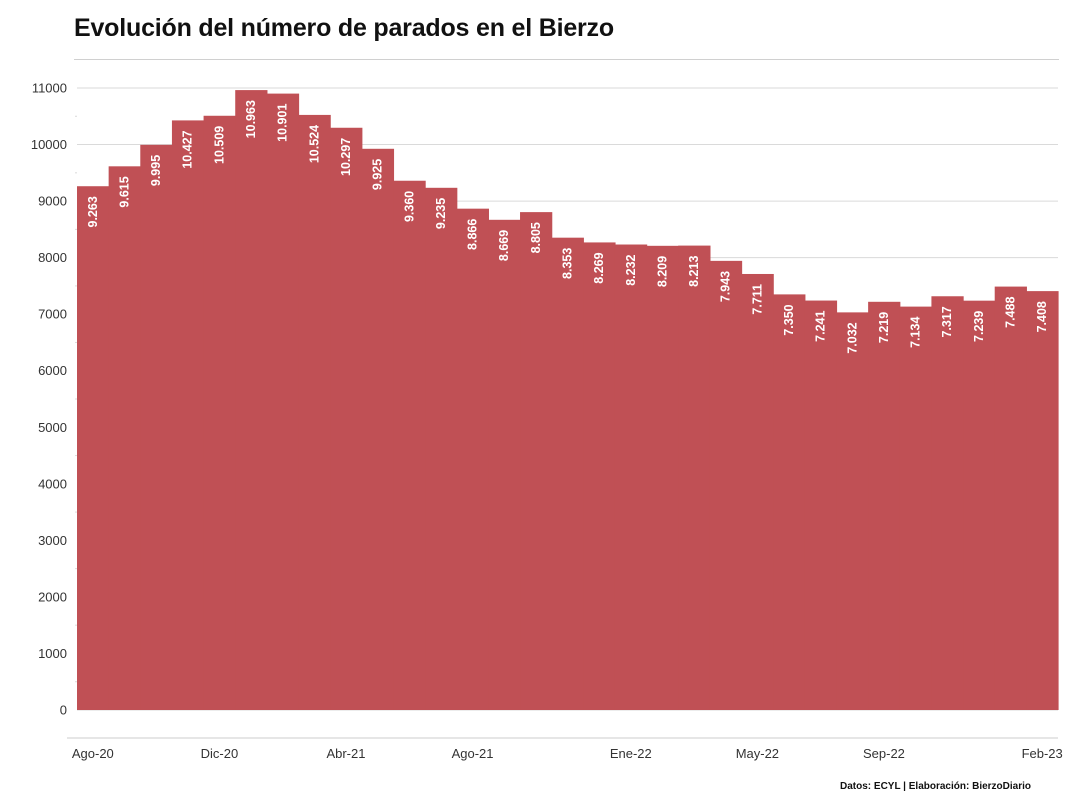 The width and height of the screenshot is (1067, 801). What do you see at coordinates (52, 653) in the screenshot?
I see `y-tick-label: 1000` at bounding box center [52, 653].